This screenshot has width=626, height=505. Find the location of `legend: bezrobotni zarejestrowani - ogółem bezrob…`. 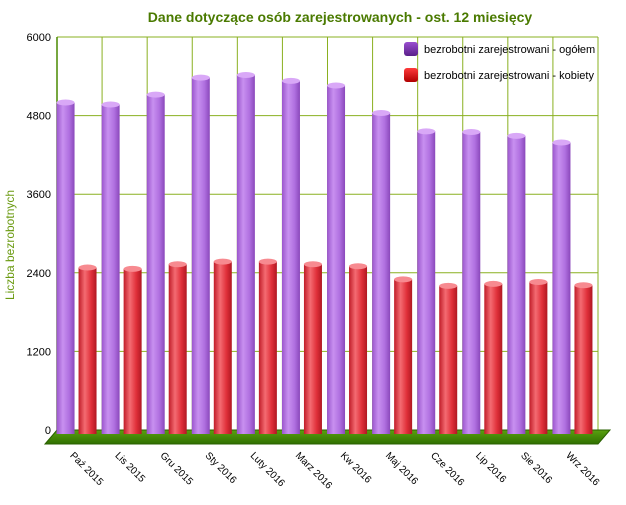

legend: bezrobotni zarejestrowani - ogółem bezrob… is located at coordinates (499, 62).